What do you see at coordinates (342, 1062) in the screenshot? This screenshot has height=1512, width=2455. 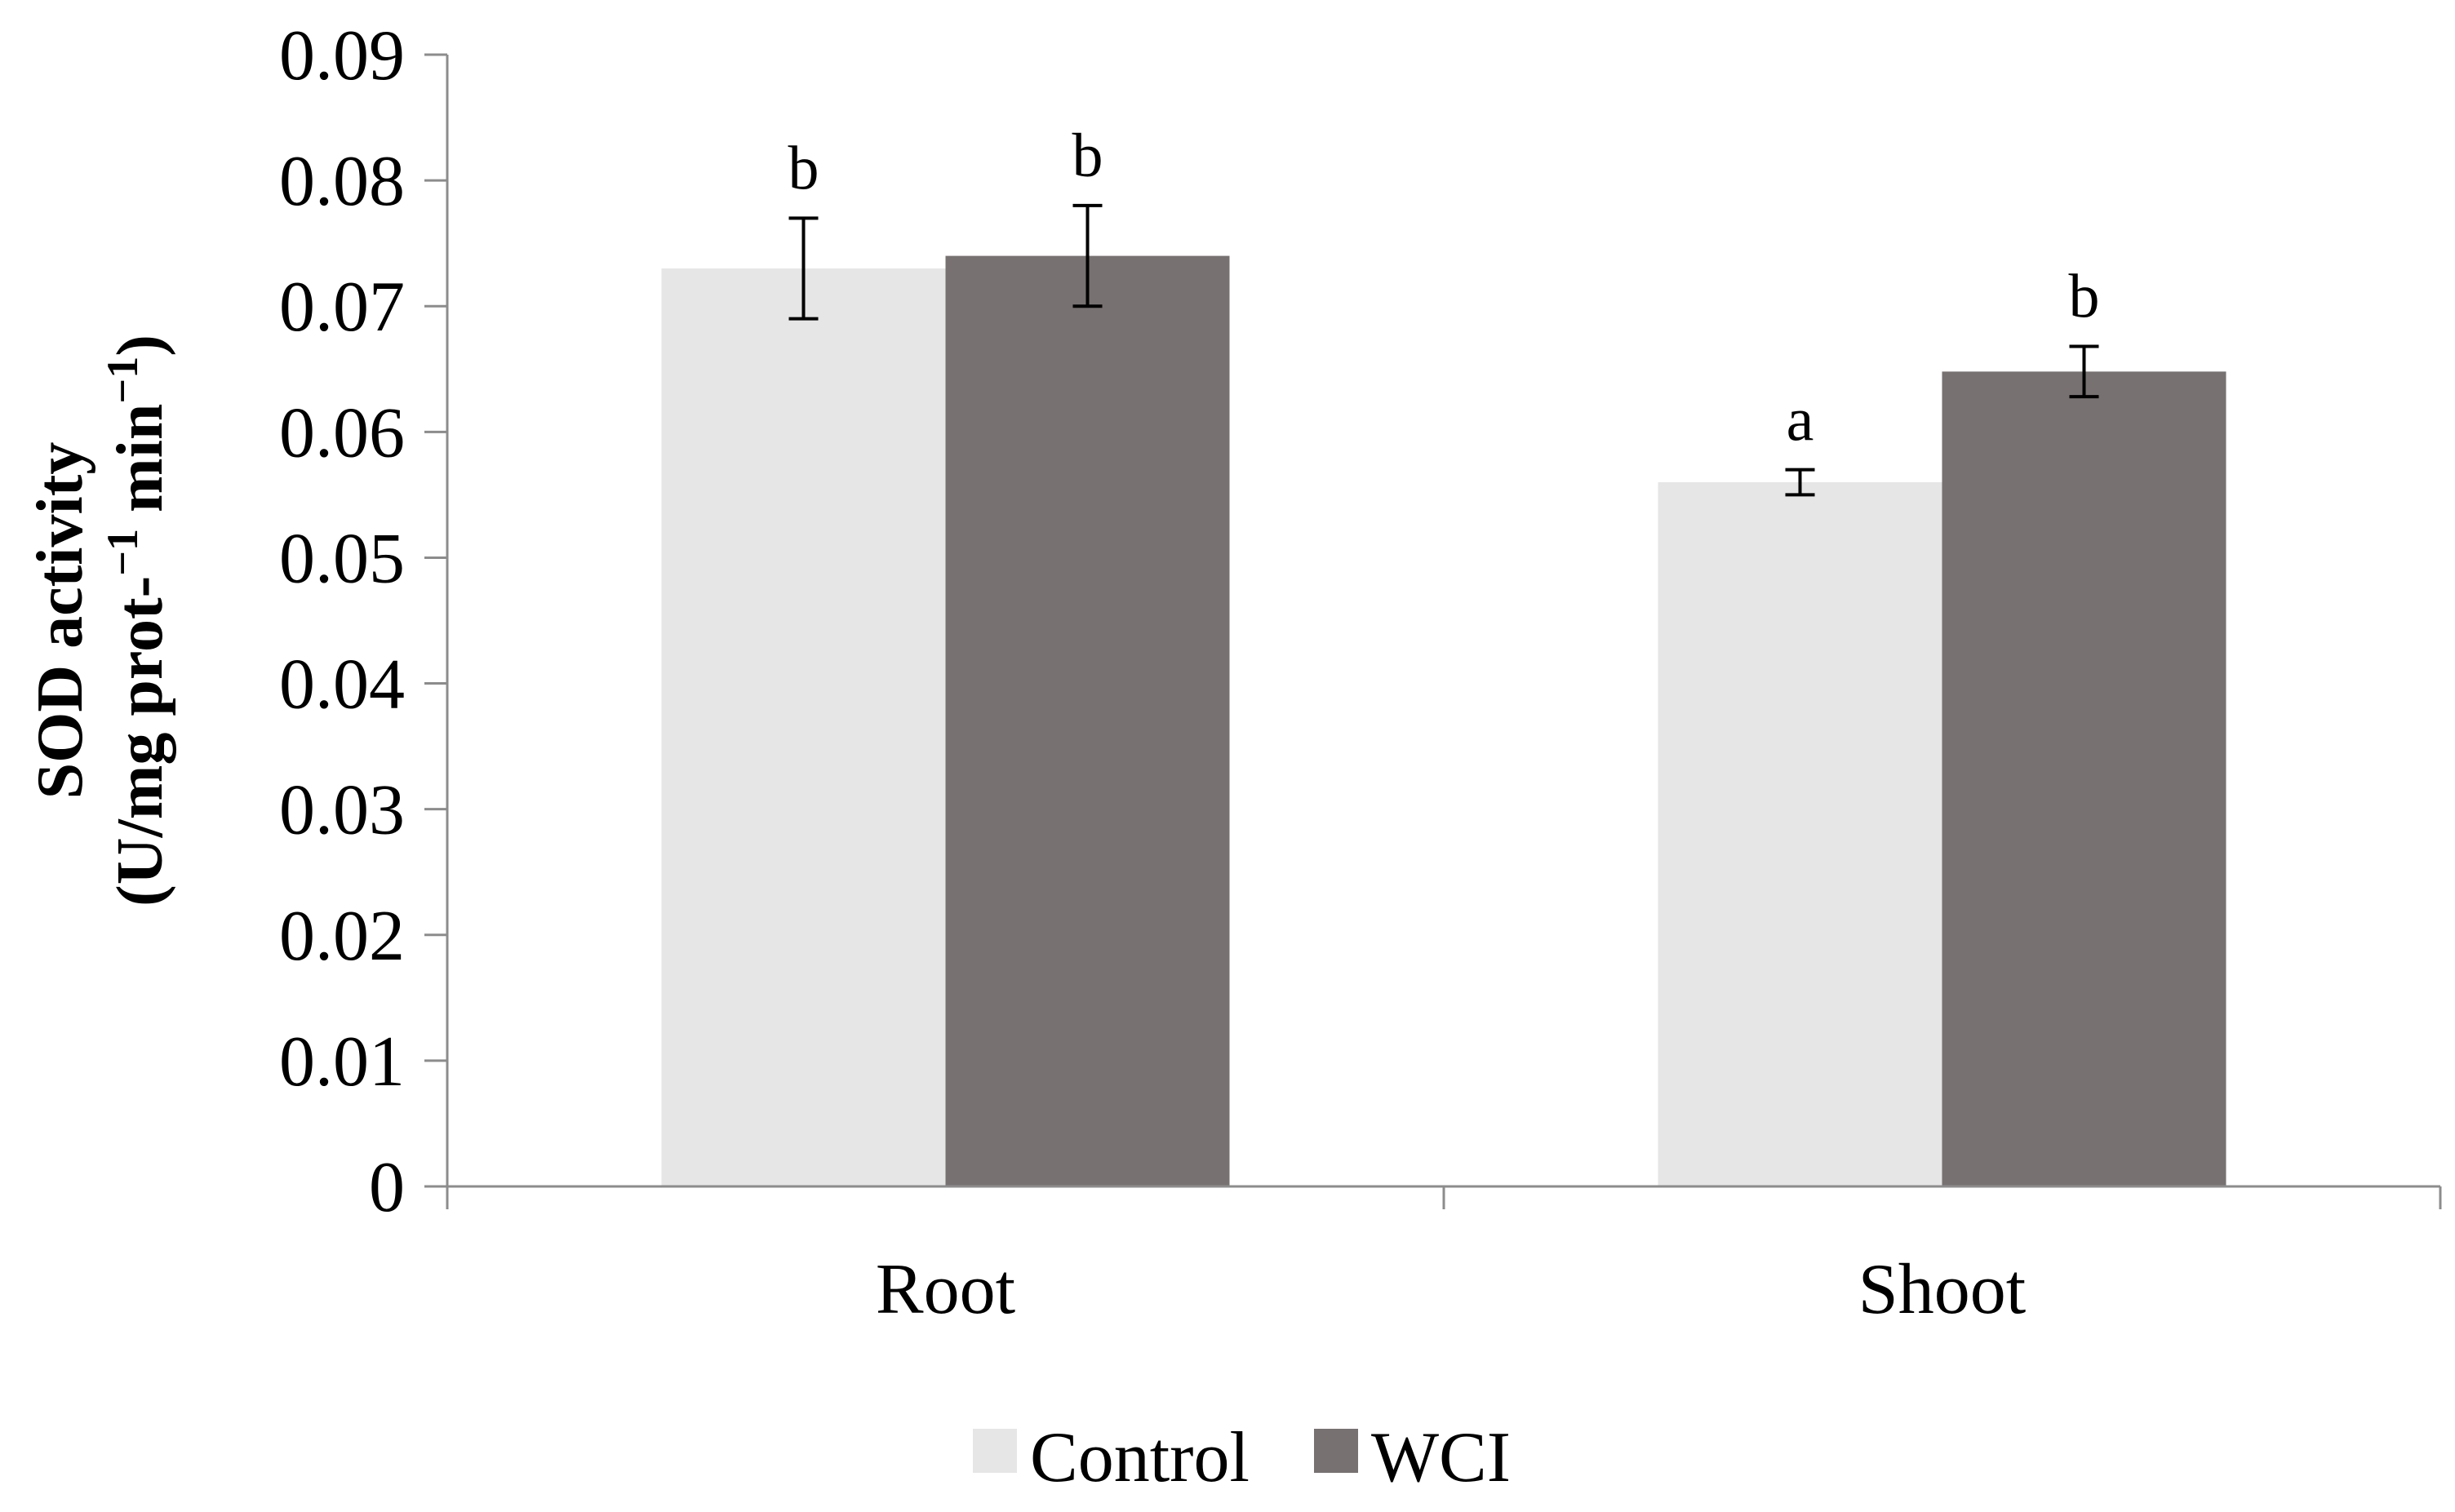 I see `y-tick-label: 0.01` at bounding box center [342, 1062].